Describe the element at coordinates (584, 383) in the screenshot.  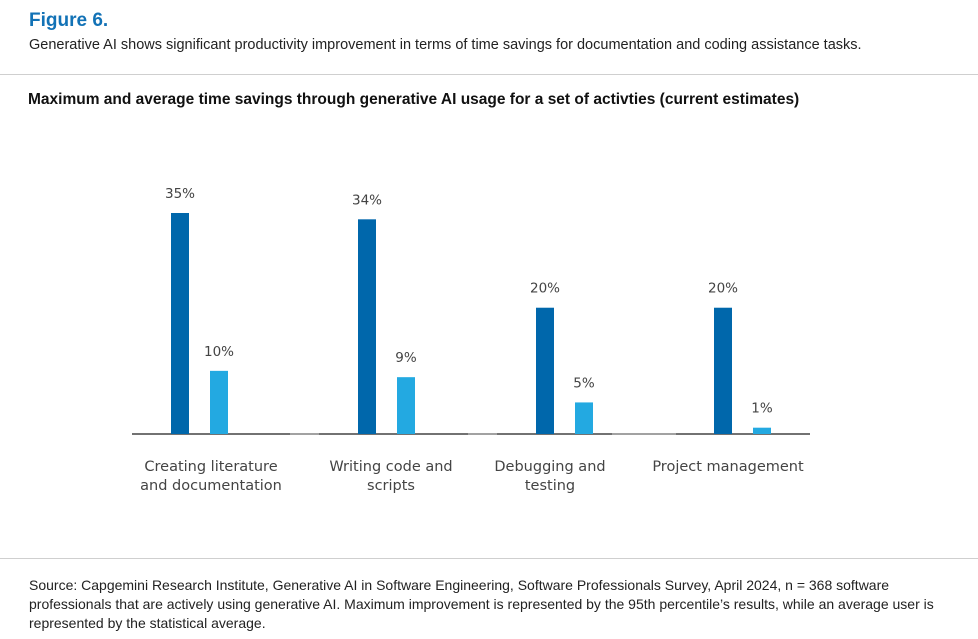
I see `data-label-average-3: 5%` at that location.